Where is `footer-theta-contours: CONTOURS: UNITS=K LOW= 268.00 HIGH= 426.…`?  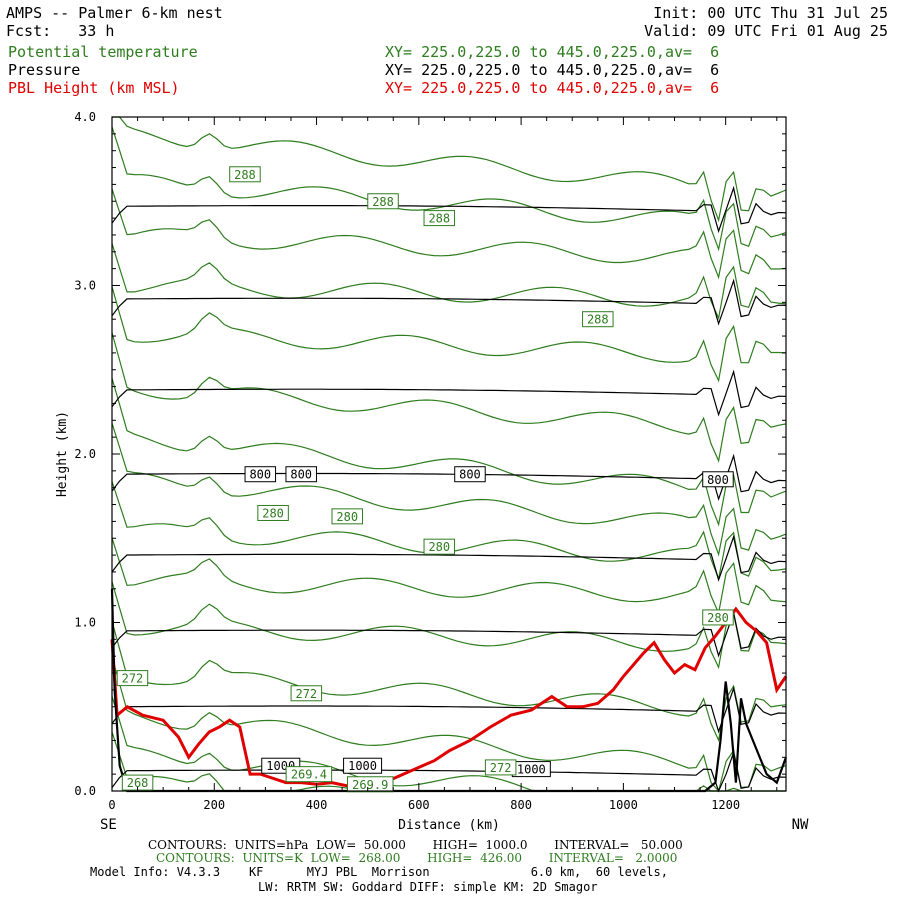
footer-theta-contours: CONTOURS: UNITS=K LOW= 268.00 HIGH= 426.… is located at coordinates (417, 858).